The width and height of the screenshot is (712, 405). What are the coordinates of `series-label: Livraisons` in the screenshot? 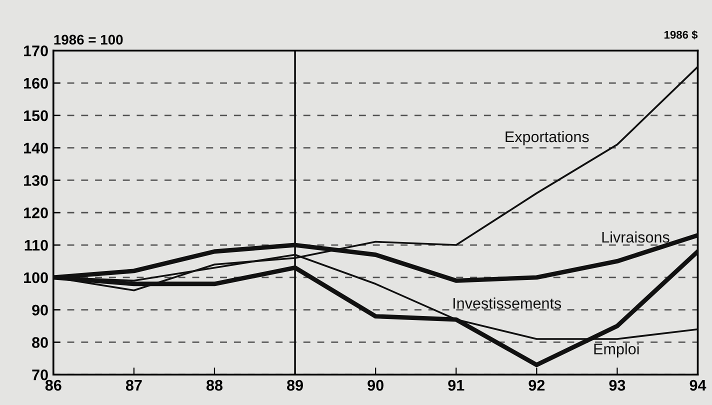 It's located at (636, 237).